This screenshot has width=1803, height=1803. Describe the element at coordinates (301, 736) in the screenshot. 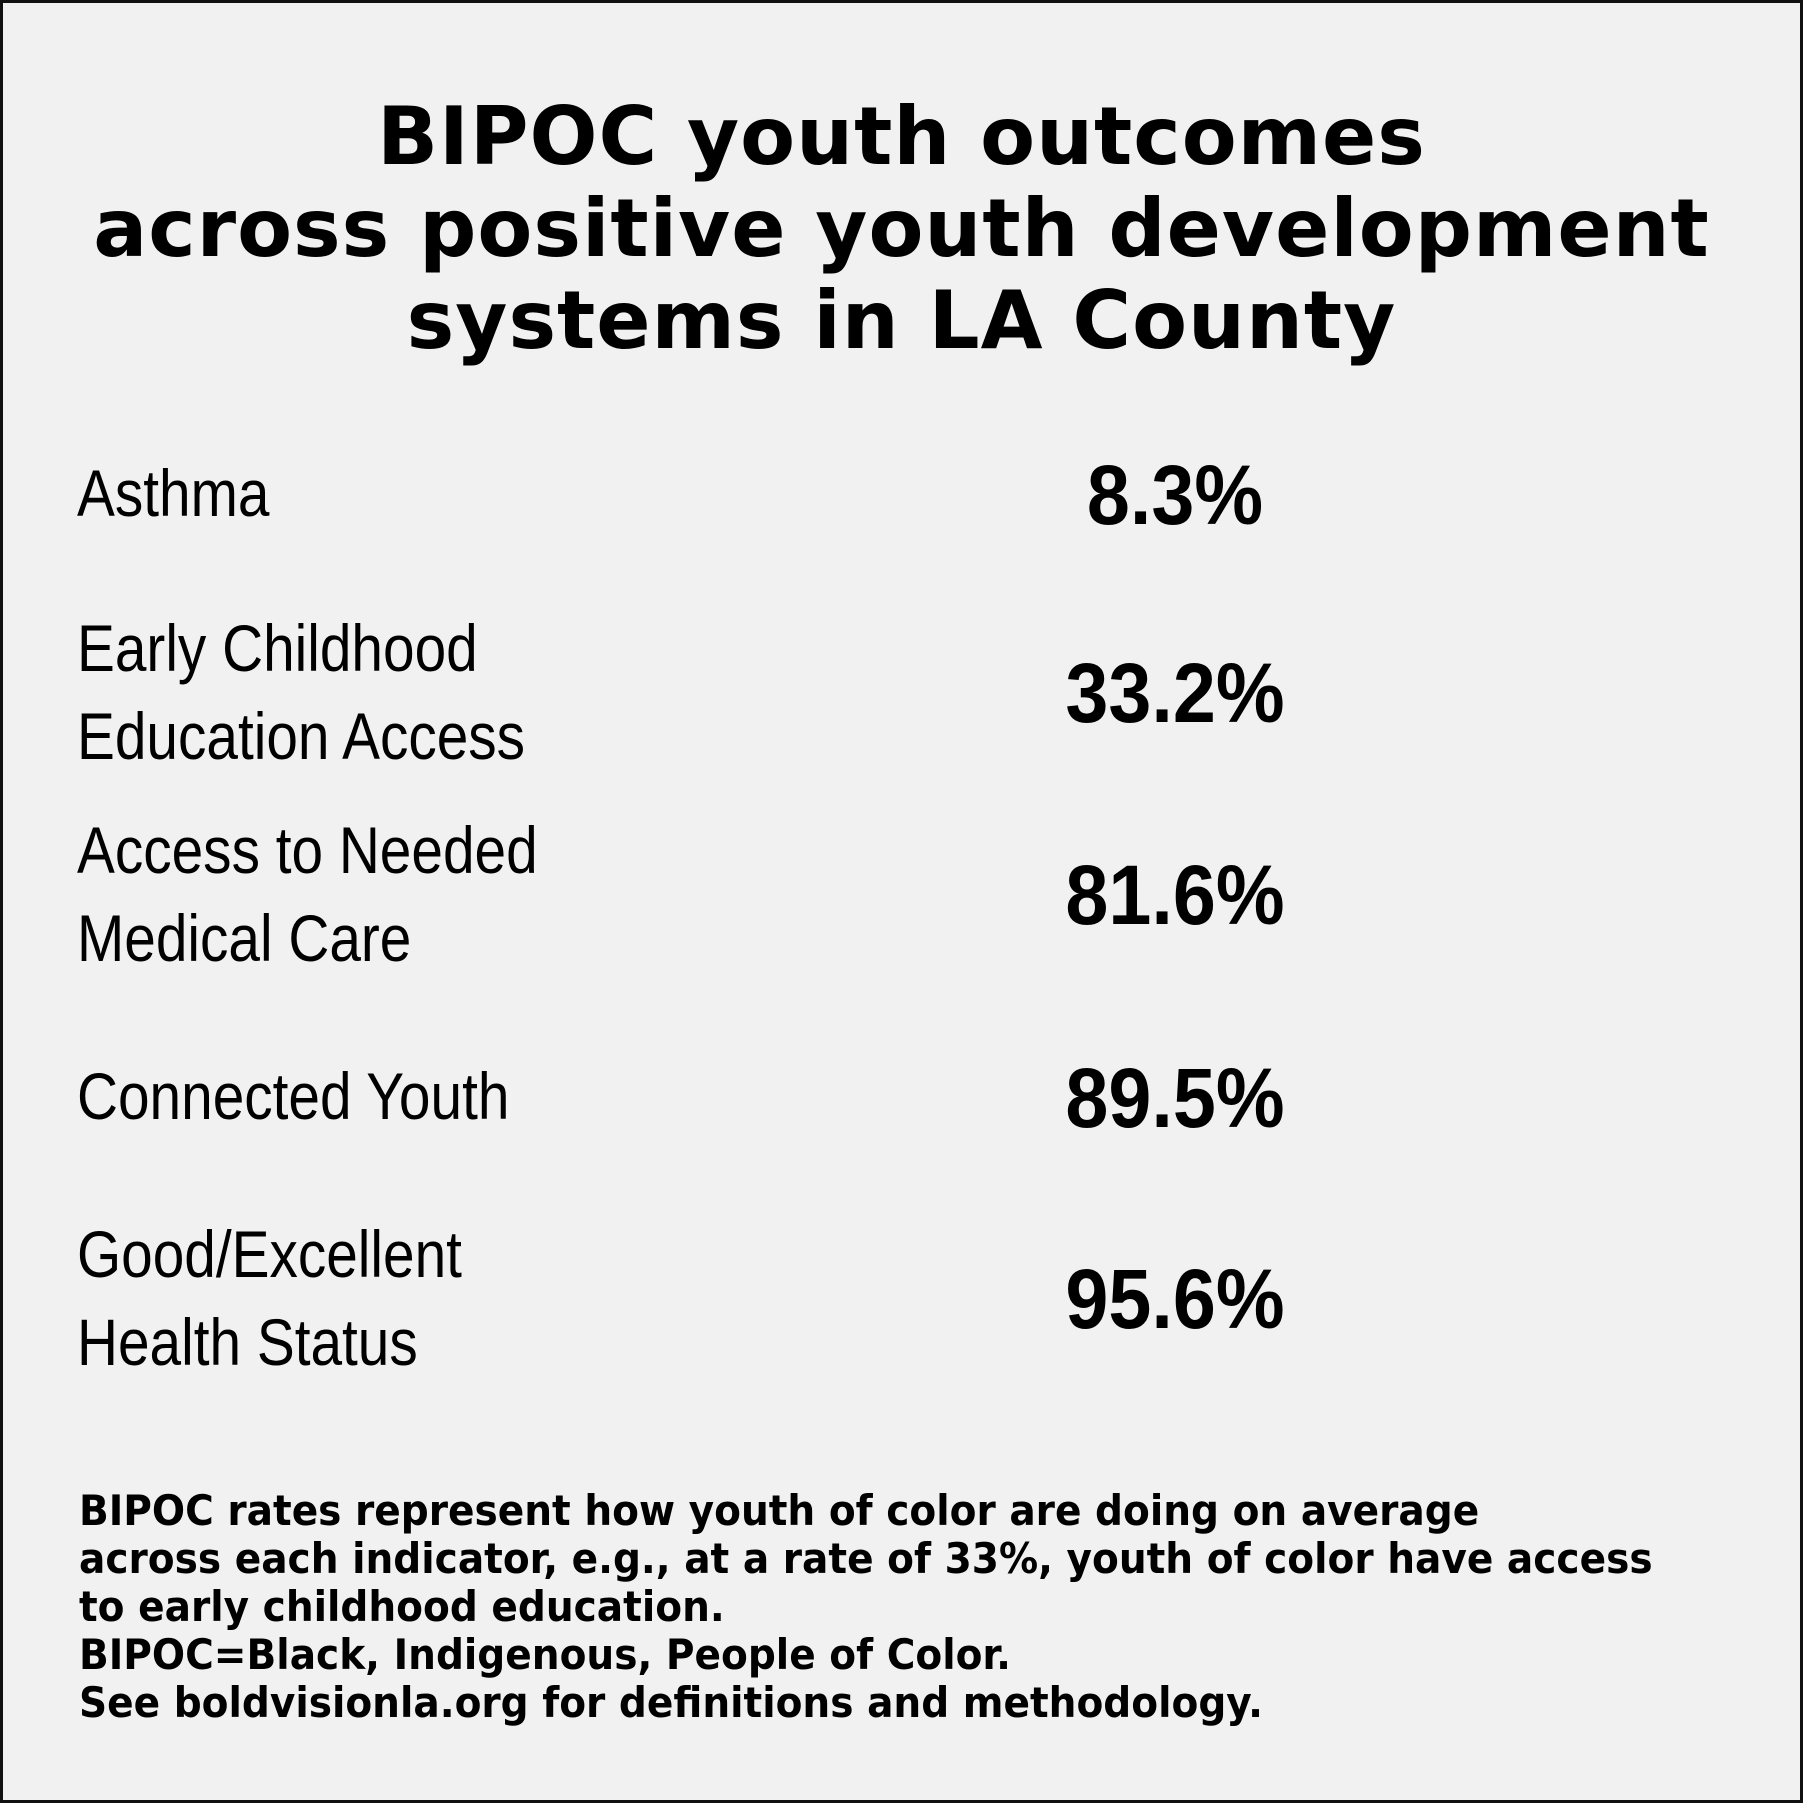

I see `indicator-label-early-childhood-line2: Education Access` at that location.